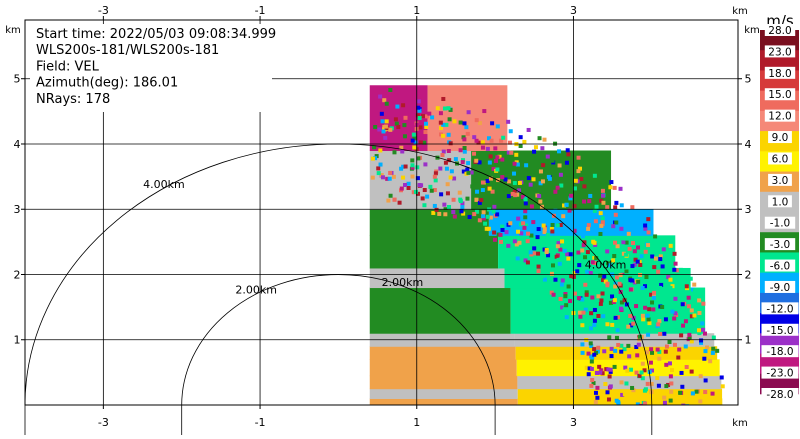  Describe the element at coordinates (780, 159) in the screenshot. I see `colorbar-label: 6.0` at that location.